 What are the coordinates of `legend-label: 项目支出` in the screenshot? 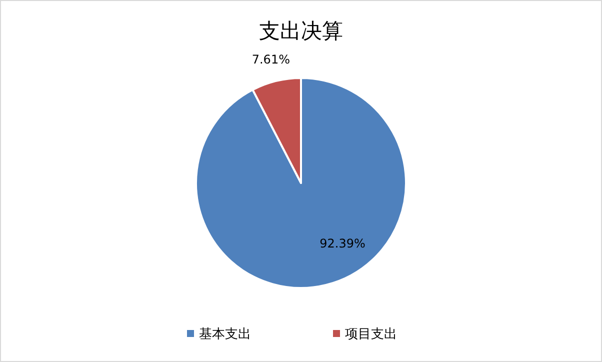 It's located at (371, 334).